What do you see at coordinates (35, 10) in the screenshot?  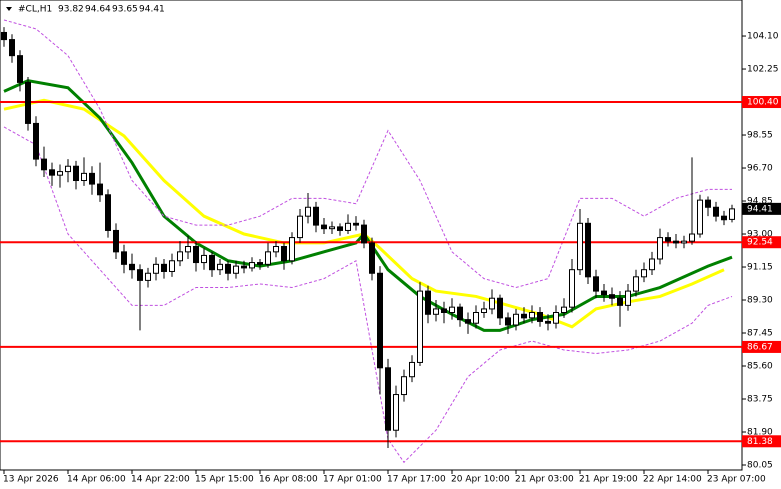 I see `symbol: #CL,H1` at bounding box center [35, 10].